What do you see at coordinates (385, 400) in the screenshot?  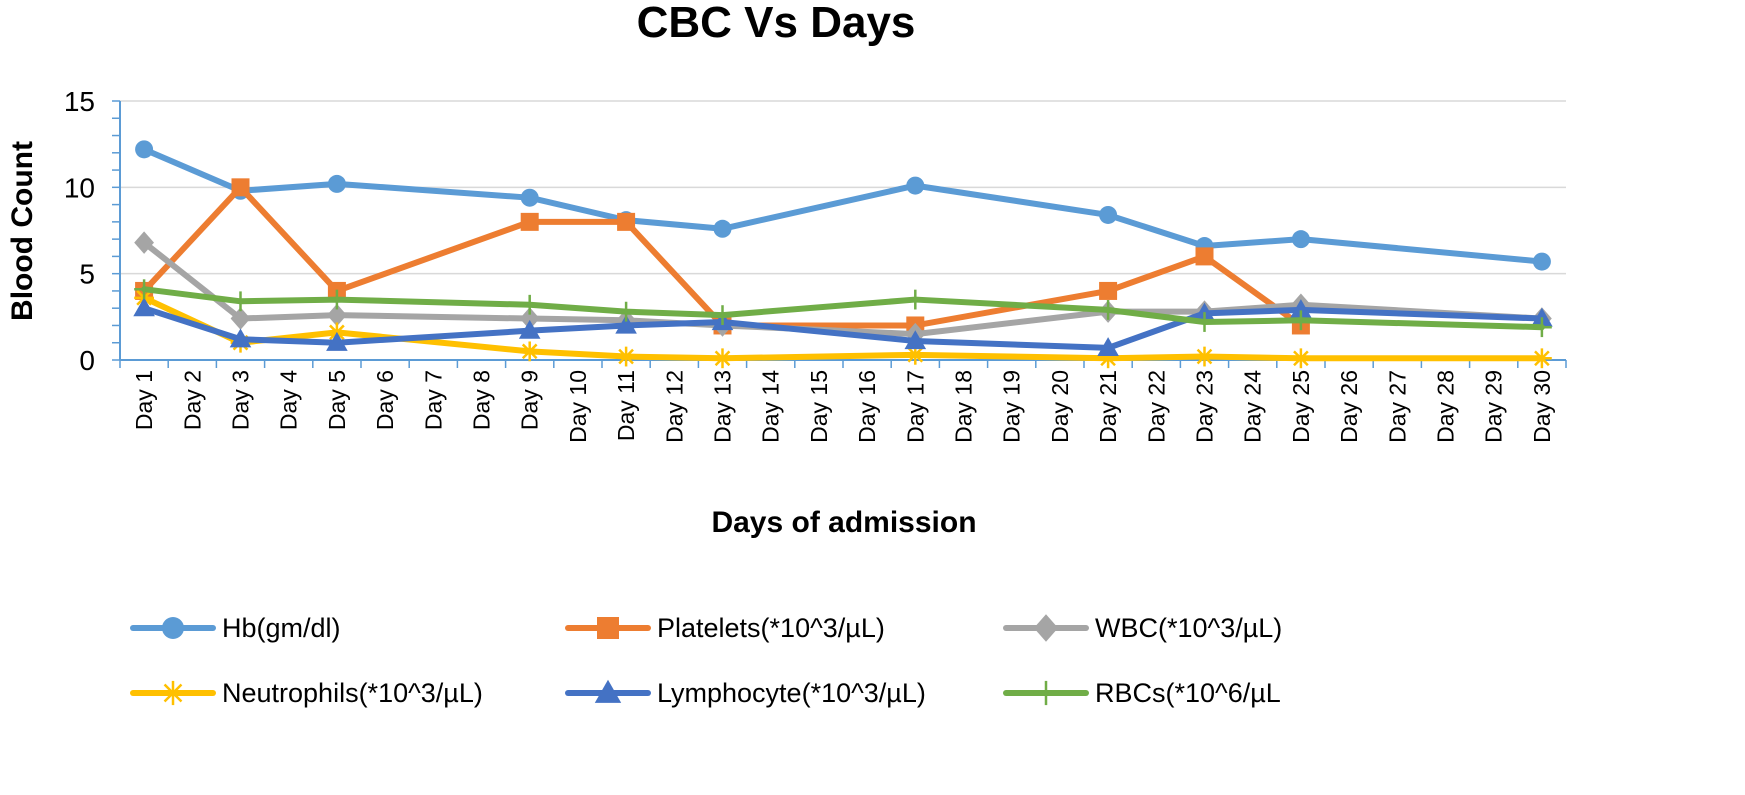 I see `x-tick-label: Day 6` at bounding box center [385, 400].